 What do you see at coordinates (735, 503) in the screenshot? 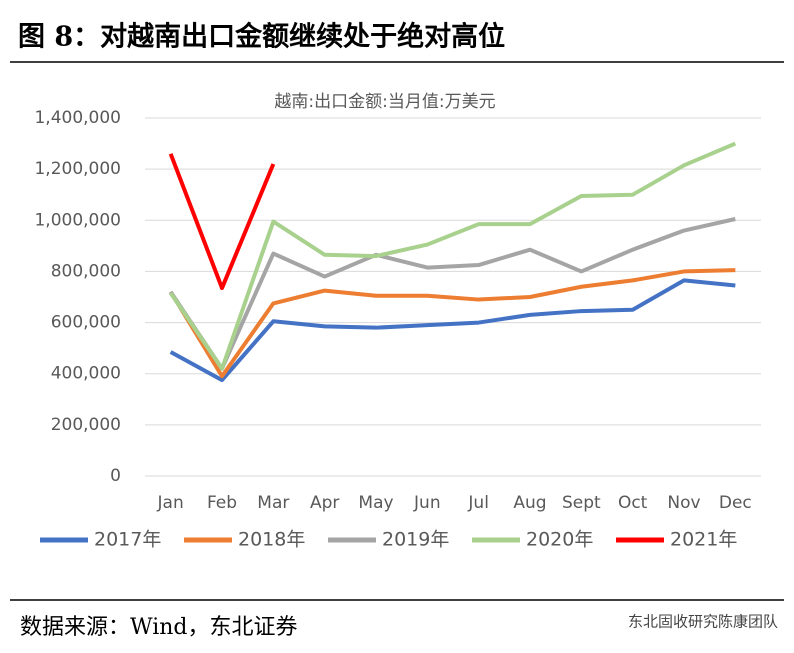
I see `x-tick-label: Dec` at bounding box center [735, 503].